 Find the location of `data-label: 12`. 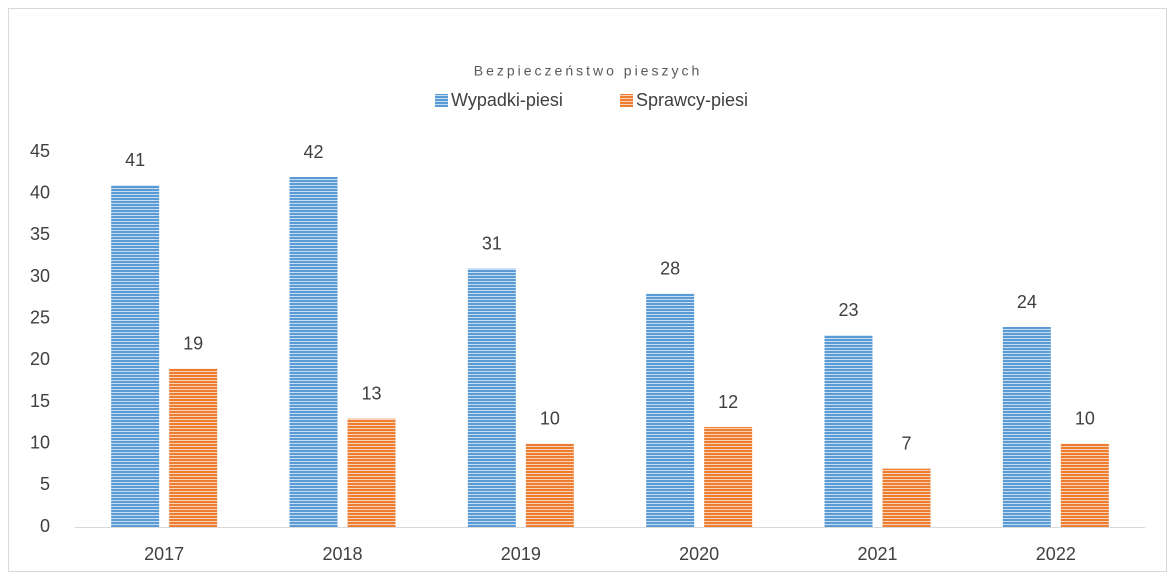

data-label: 12 is located at coordinates (728, 402).